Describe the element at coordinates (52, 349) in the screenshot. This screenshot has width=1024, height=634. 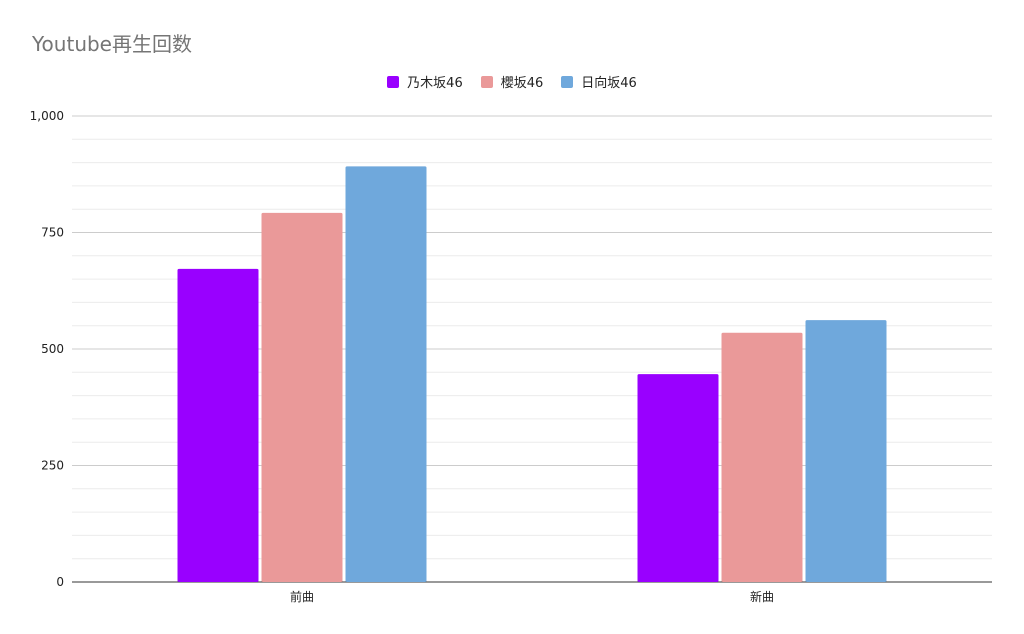
I see `y-tick-label: 500` at that location.